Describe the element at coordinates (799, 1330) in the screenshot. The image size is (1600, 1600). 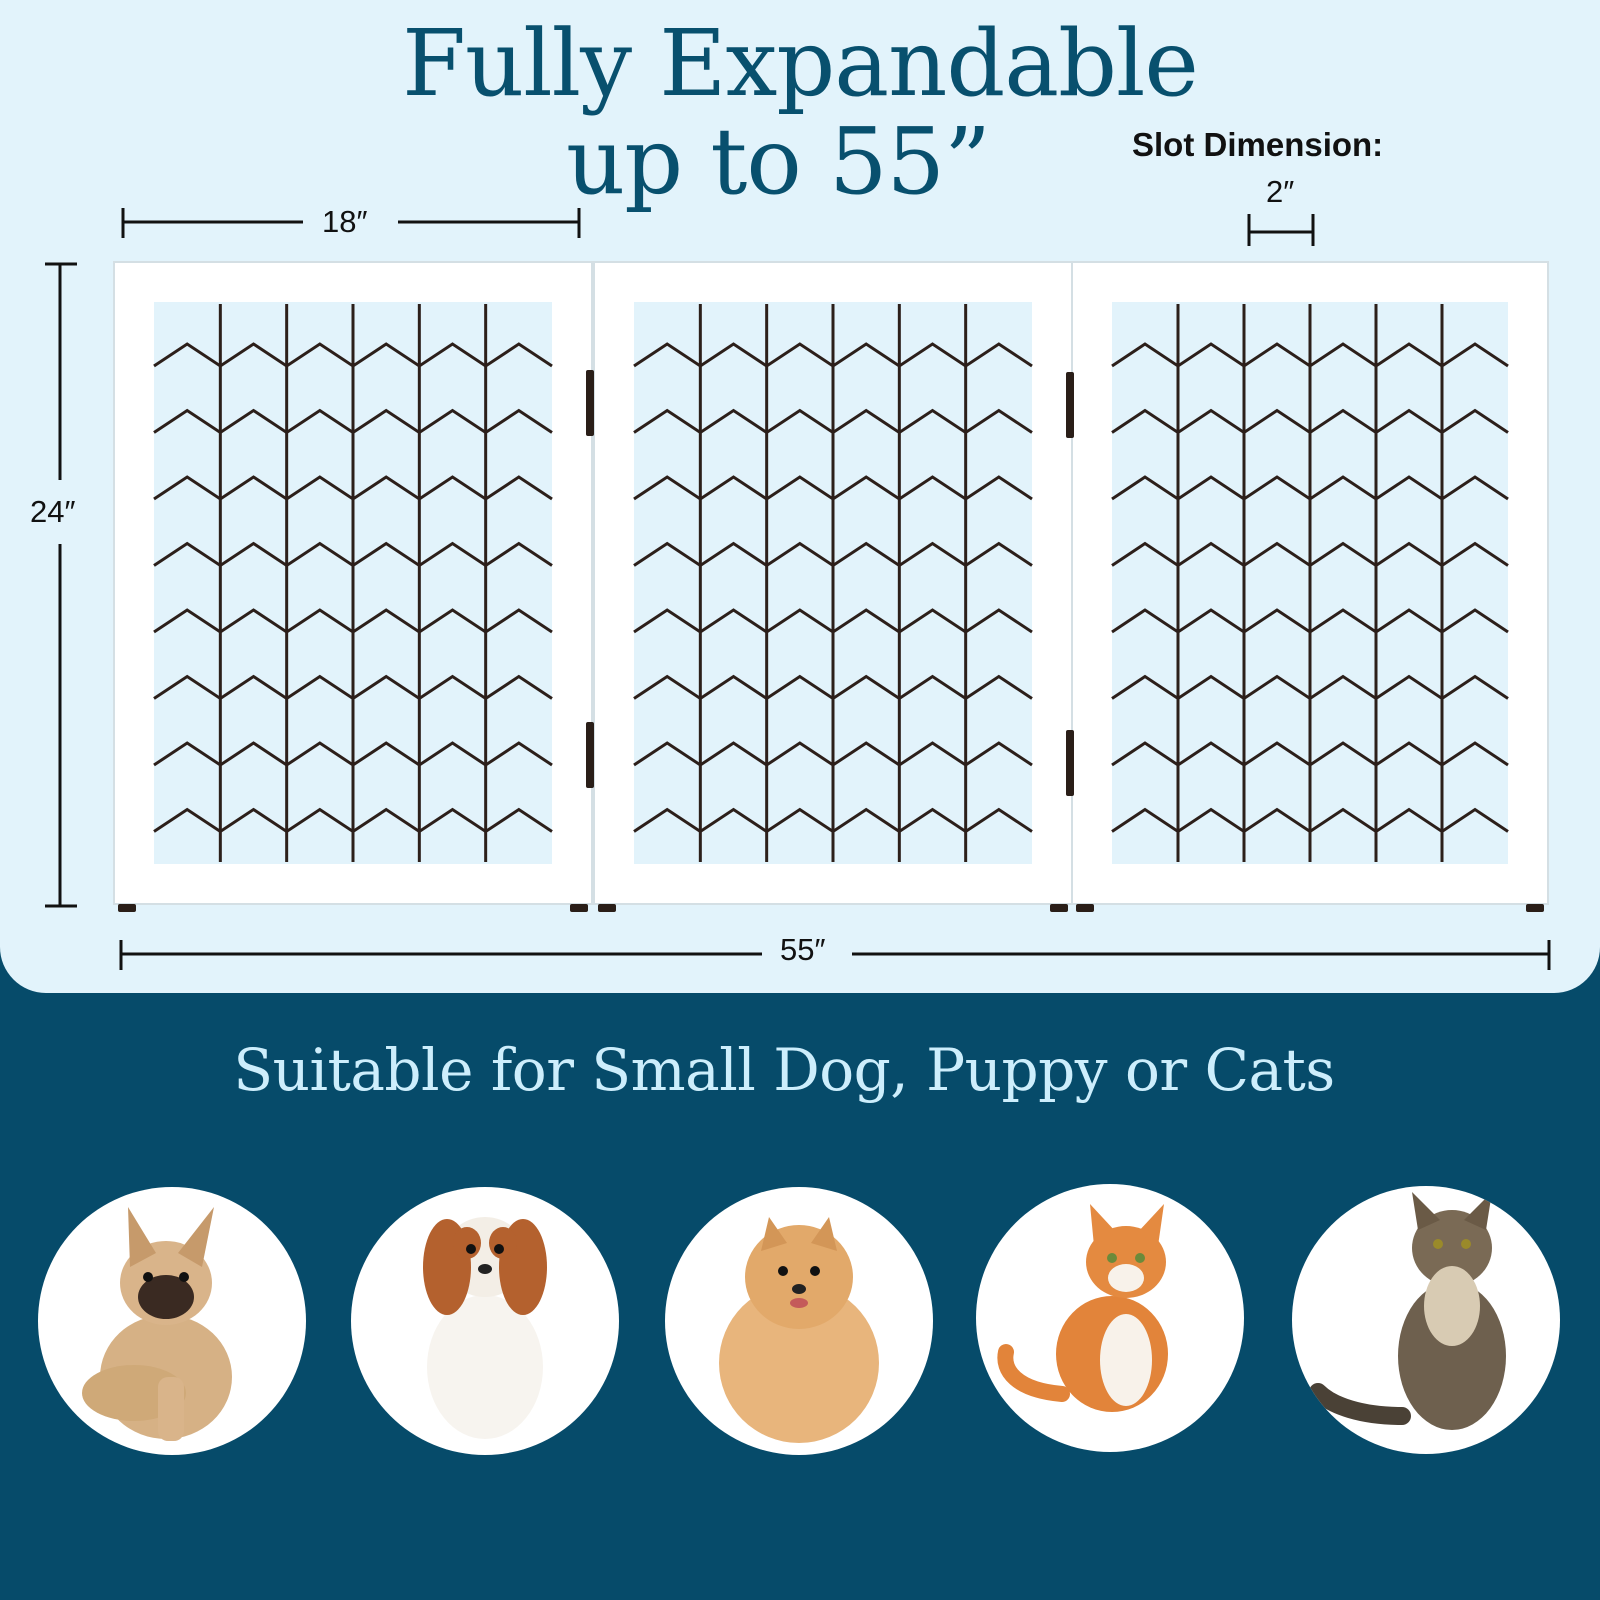
I see `pomeranian-image` at that location.